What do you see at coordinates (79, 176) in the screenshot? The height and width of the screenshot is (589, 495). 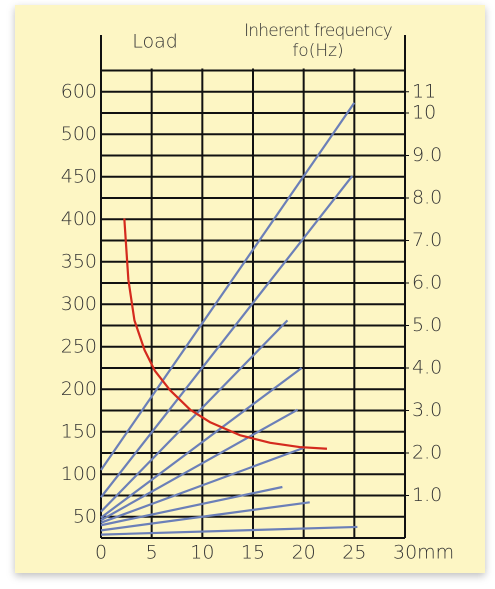 I see `y-tick-label: 450` at bounding box center [79, 176].